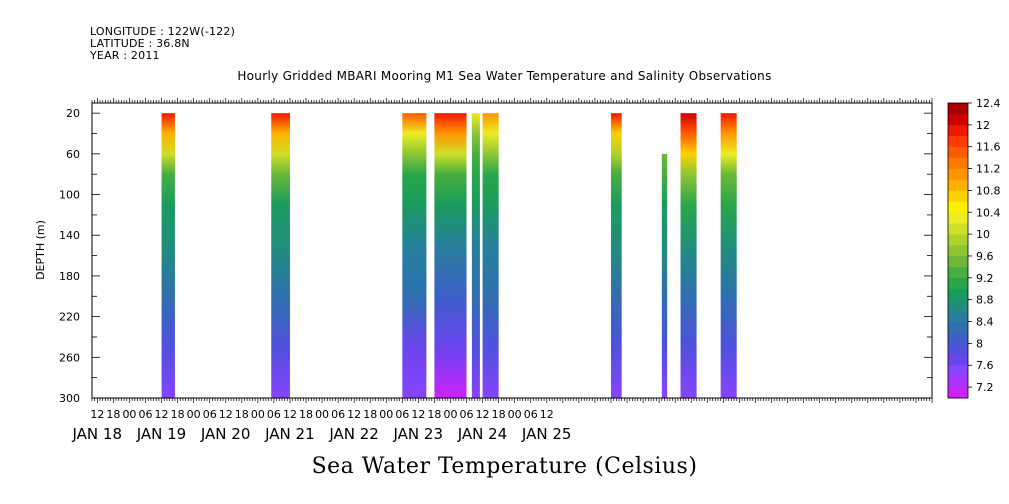 This screenshot has width=1009, height=504. Describe the element at coordinates (985, 300) in the screenshot. I see `colorbar-label: 8.8` at that location.